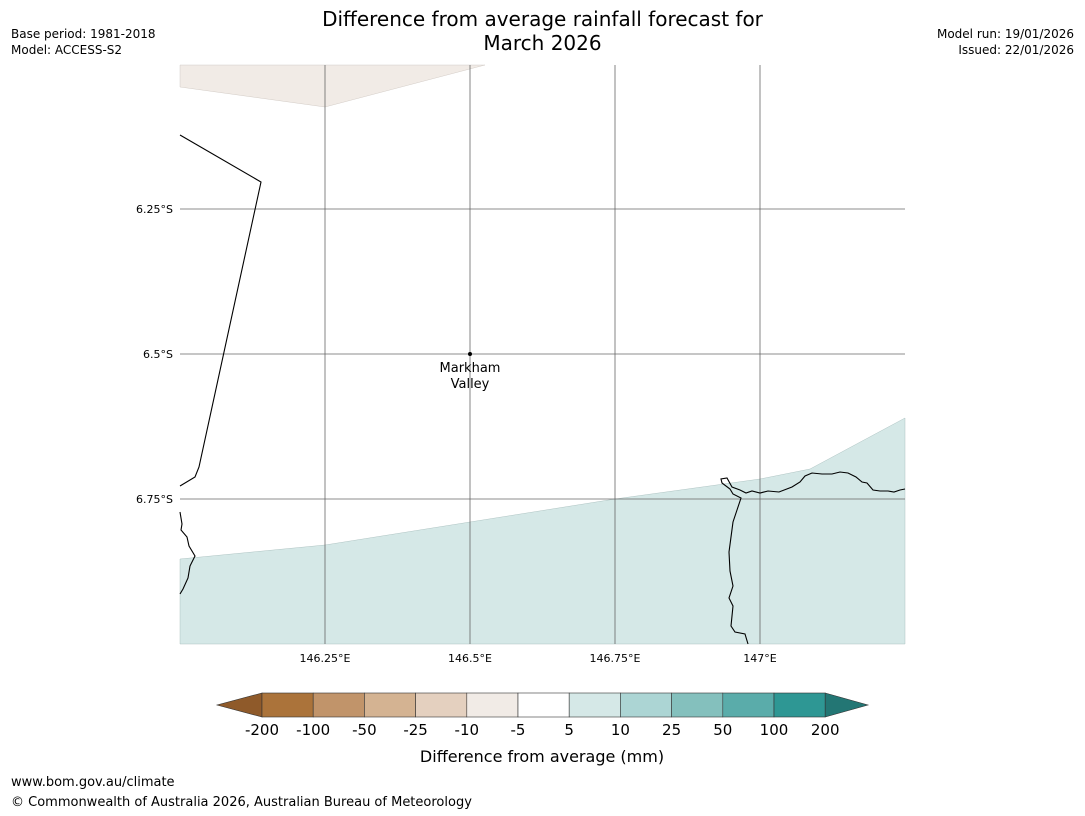 Image resolution: width=1085 pixels, height=816 pixels. What do you see at coordinates (187, 553) in the screenshot?
I see `province-boundary-lower` at bounding box center [187, 553].